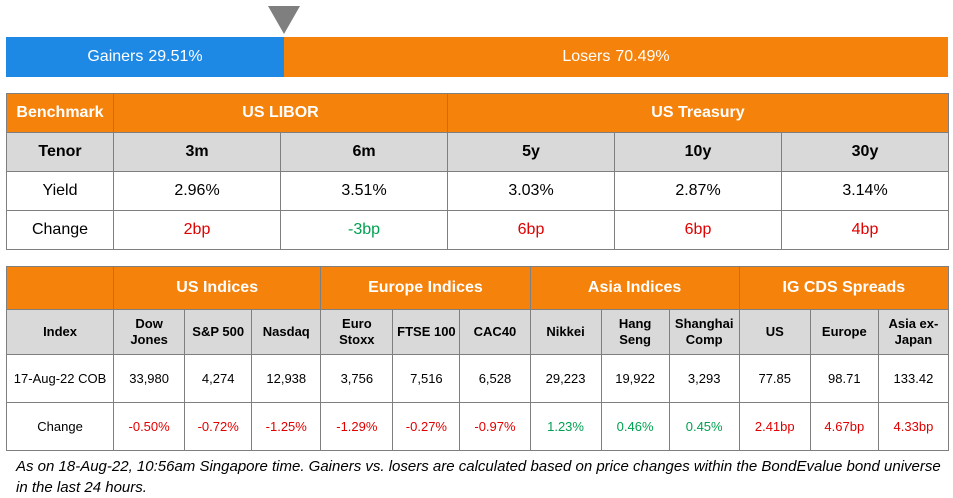 This screenshot has width=953, height=498. What do you see at coordinates (218, 426) in the screenshot?
I see `index-change-cell: -0.72%` at bounding box center [218, 426].